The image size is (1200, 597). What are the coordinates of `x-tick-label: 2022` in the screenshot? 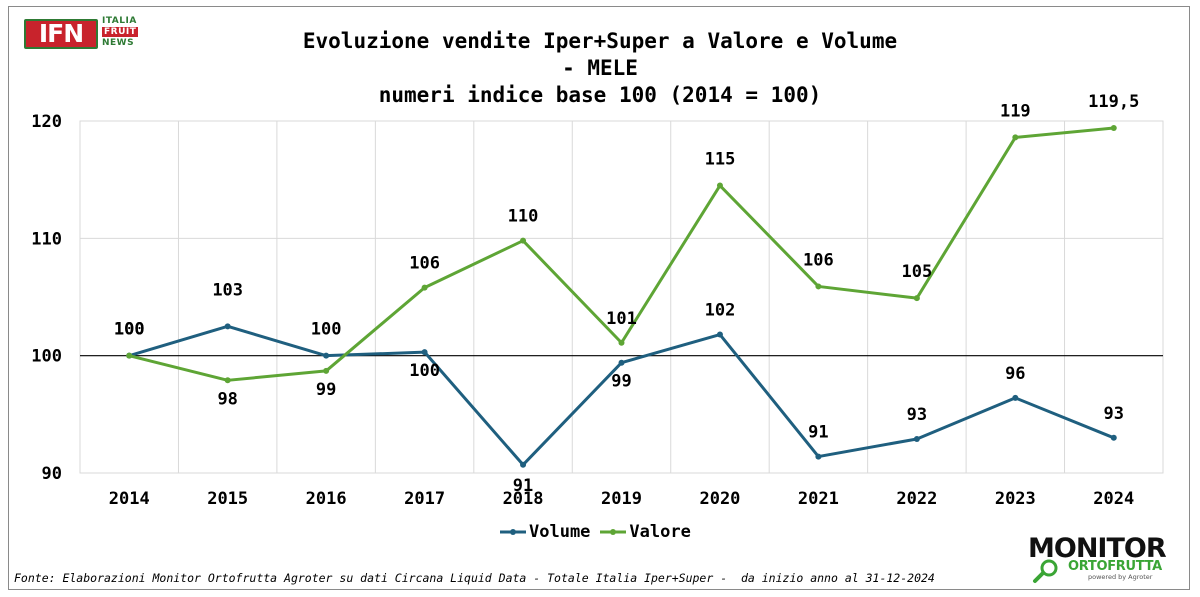 It's located at (916, 499).